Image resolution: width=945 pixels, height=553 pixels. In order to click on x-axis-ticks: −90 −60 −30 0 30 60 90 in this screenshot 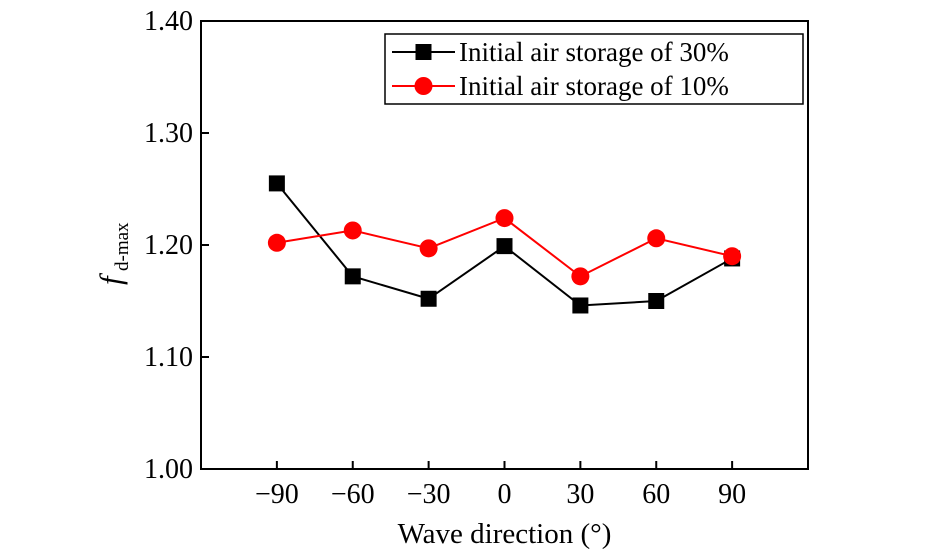, I will do `click(500, 485)`.